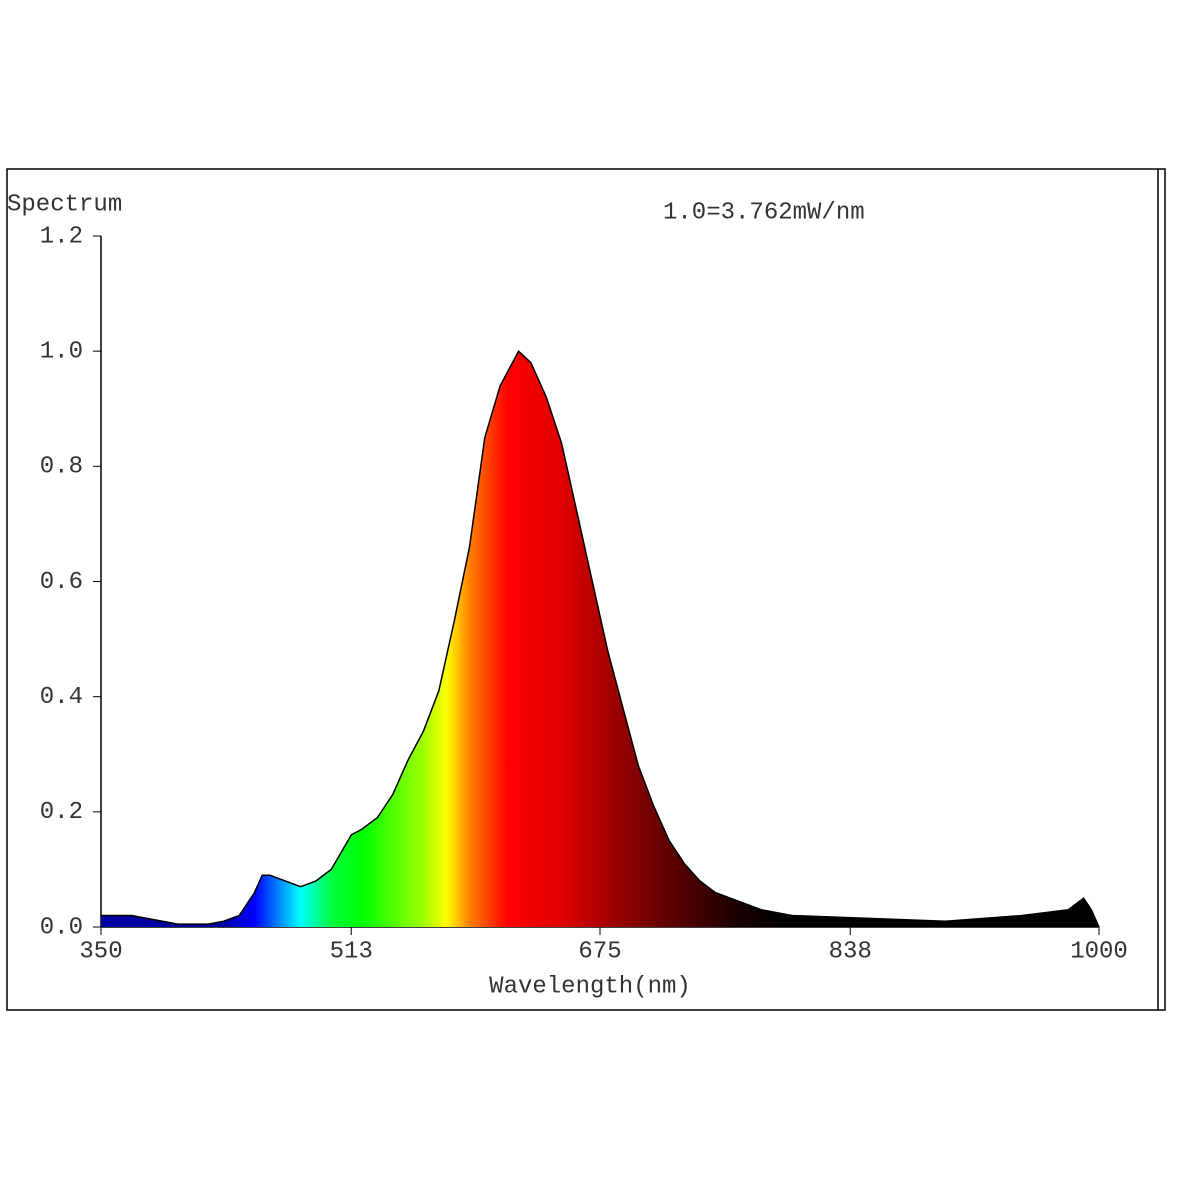 The height and width of the screenshot is (1200, 1200). Describe the element at coordinates (61, 697) in the screenshot. I see `y-tick-label: 0.4` at that location.